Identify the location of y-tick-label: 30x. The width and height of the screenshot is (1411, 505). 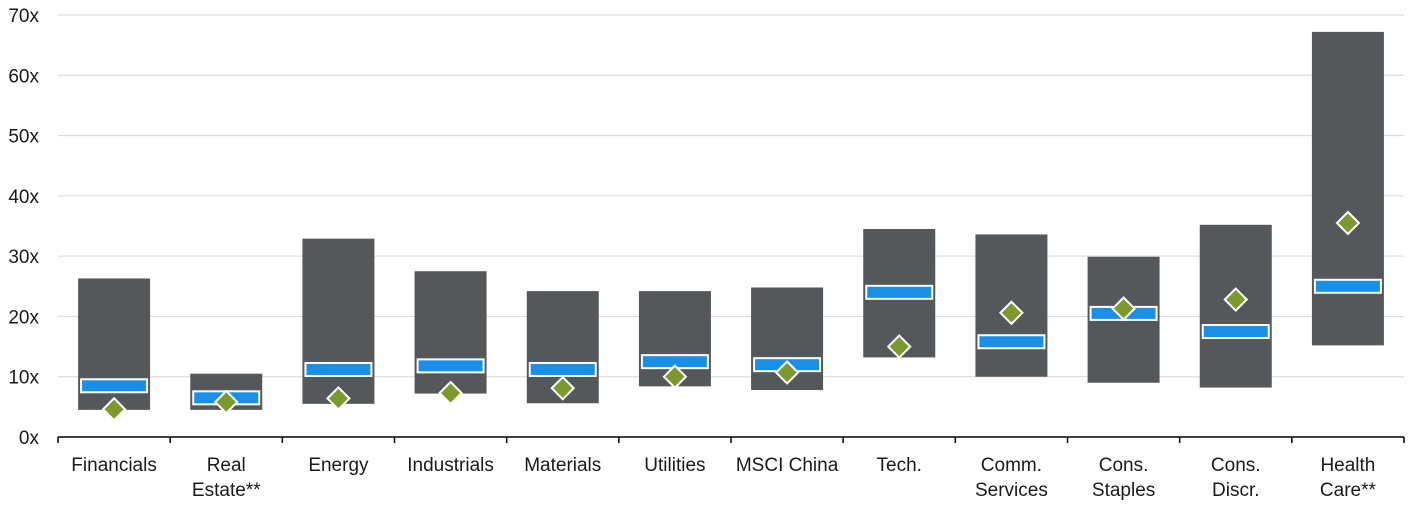
(23, 257).